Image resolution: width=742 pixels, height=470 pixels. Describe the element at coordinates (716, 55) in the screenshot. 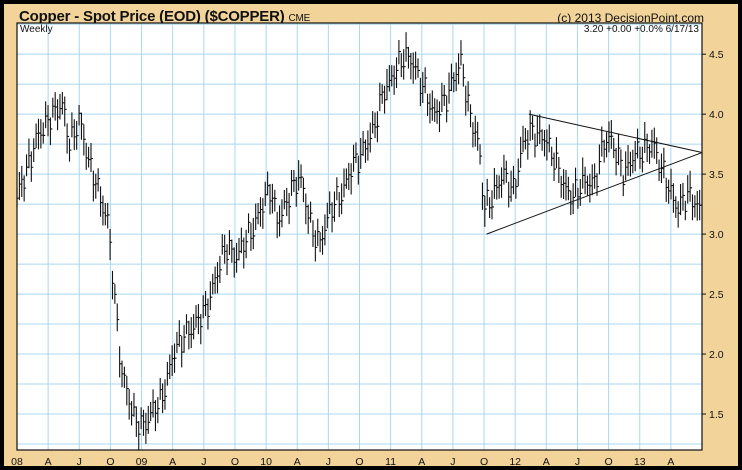

I see `y-tick-label: 4.5` at that location.